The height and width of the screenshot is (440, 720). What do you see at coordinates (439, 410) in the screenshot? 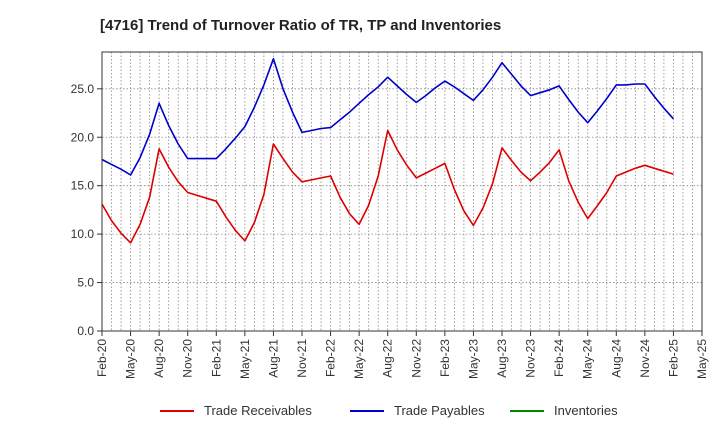
I see `legend-label-trade-payables: Trade Payables` at bounding box center [439, 410].